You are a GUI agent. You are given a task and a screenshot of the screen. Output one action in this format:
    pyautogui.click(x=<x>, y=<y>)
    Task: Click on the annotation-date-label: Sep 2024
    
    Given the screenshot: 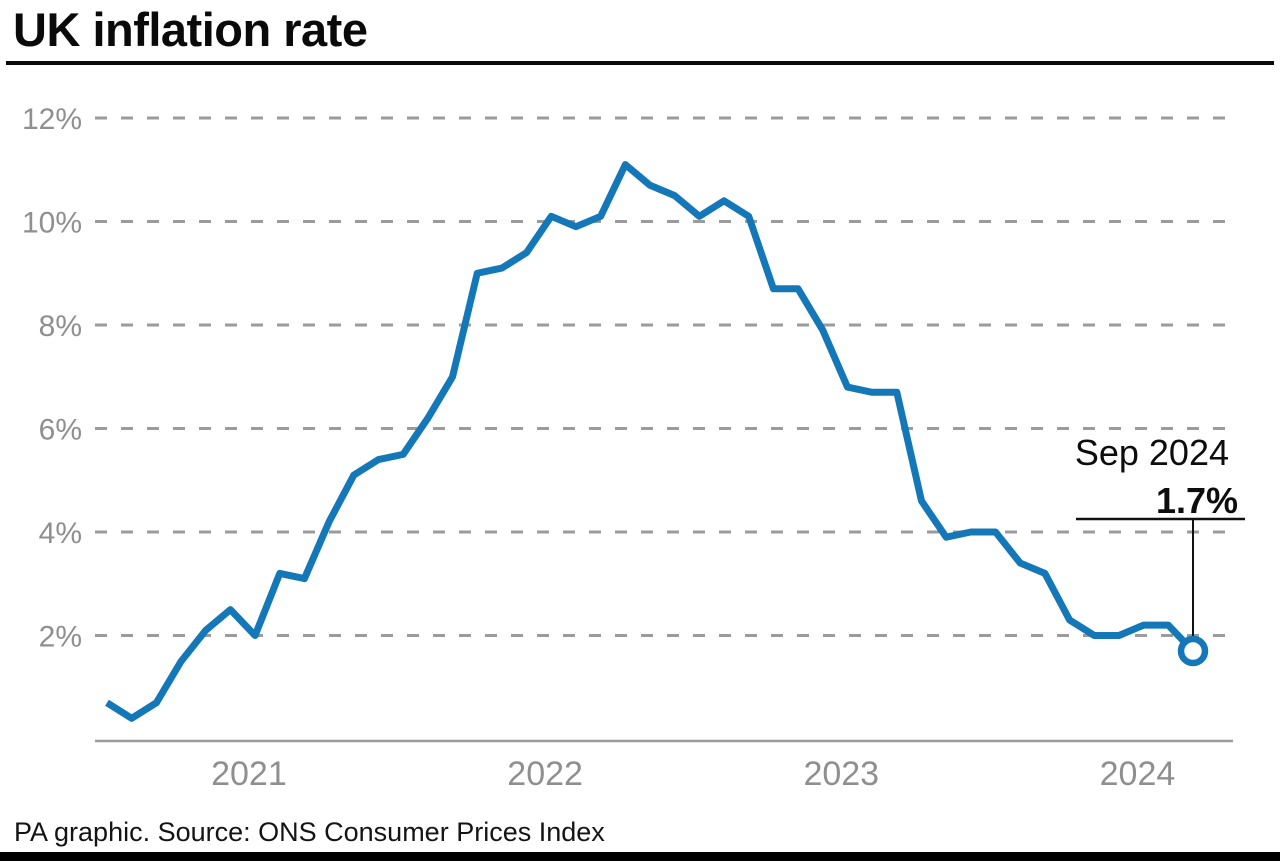 What is the action you would take?
    pyautogui.click(x=1152, y=452)
    